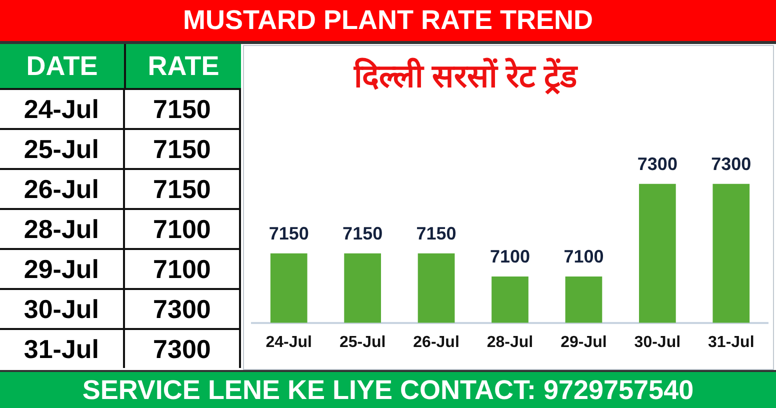  Describe the element at coordinates (583, 342) in the screenshot. I see `x-tick-label: 29-Jul` at that location.